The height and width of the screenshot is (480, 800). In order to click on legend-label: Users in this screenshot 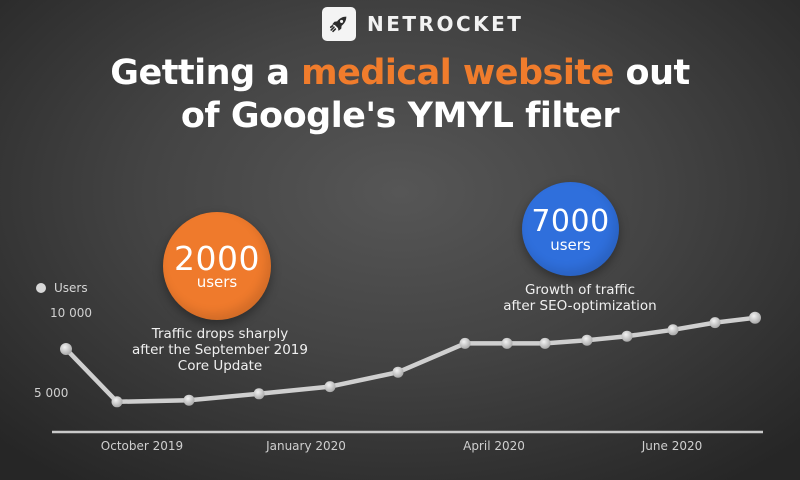, I will do `click(71, 288)`.